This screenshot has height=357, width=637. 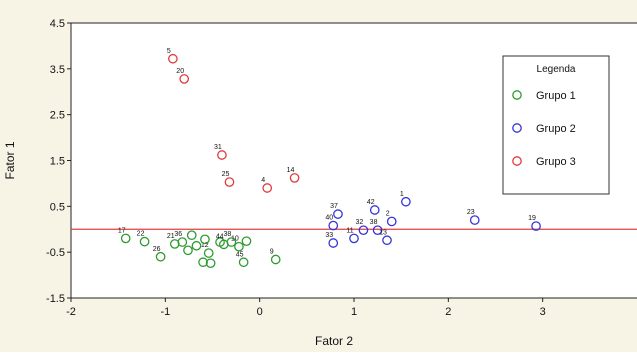 I want to click on point-label: 26, so click(x=157, y=249).